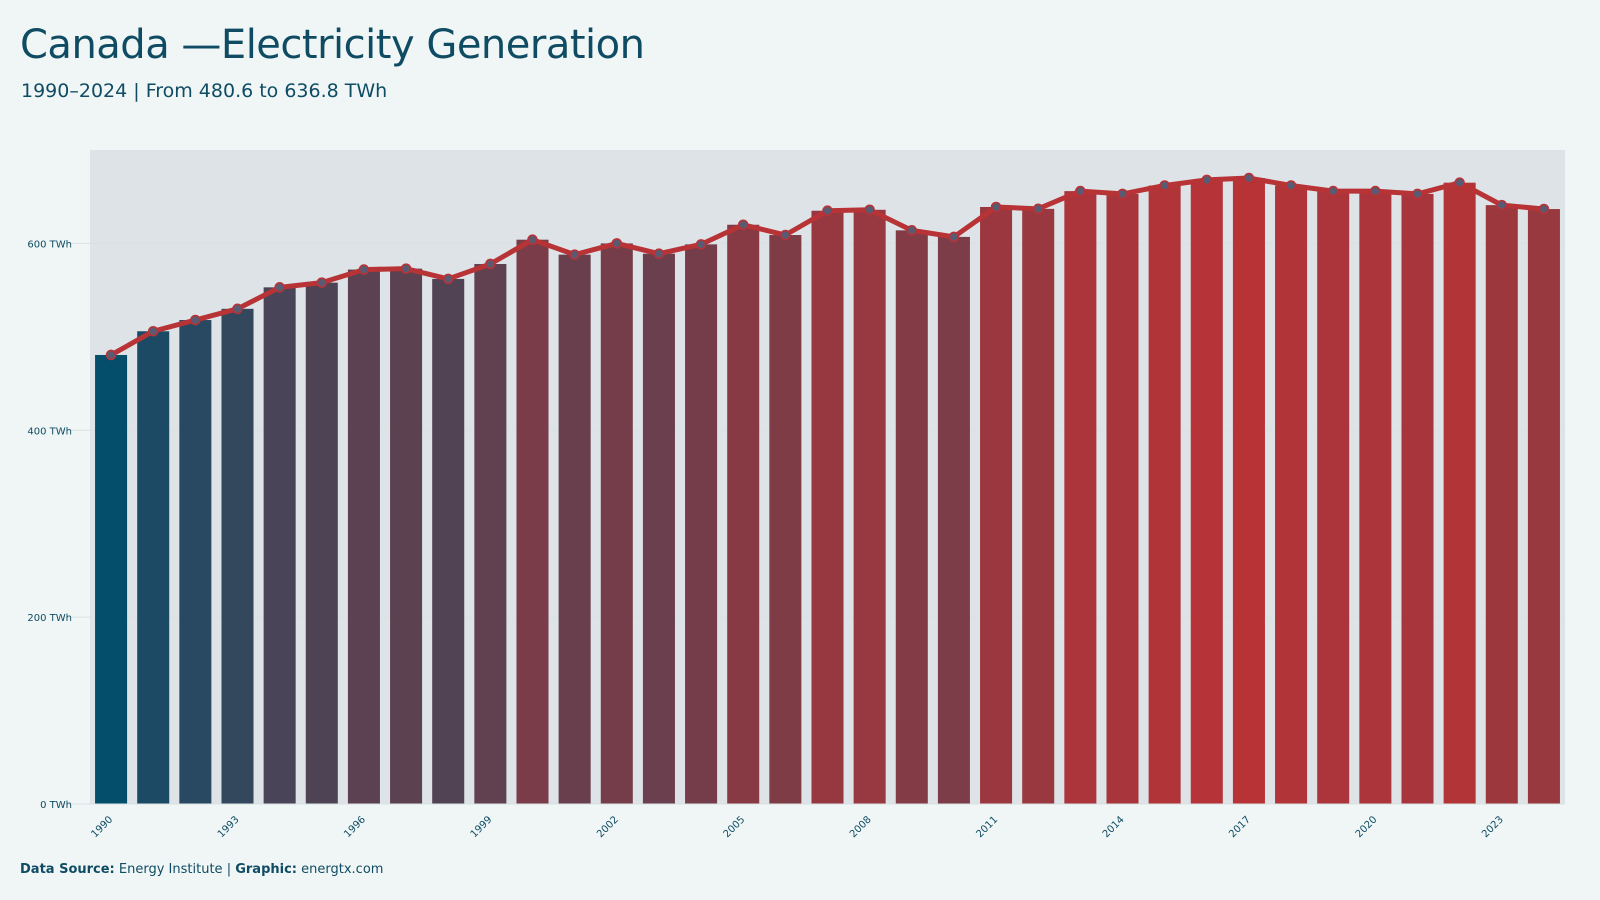  I want to click on point-2011, so click(996, 207).